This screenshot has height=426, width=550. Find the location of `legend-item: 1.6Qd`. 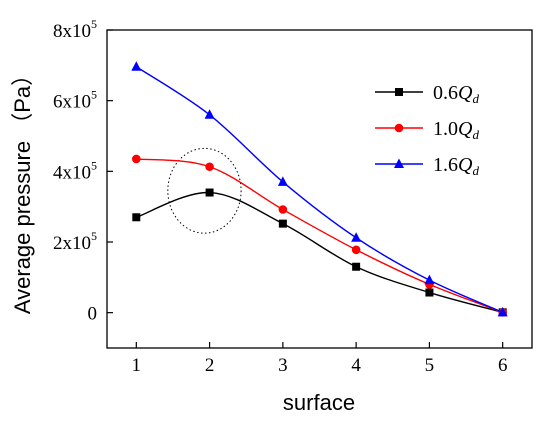

legend-item: 1.6Qd is located at coordinates (427, 166).